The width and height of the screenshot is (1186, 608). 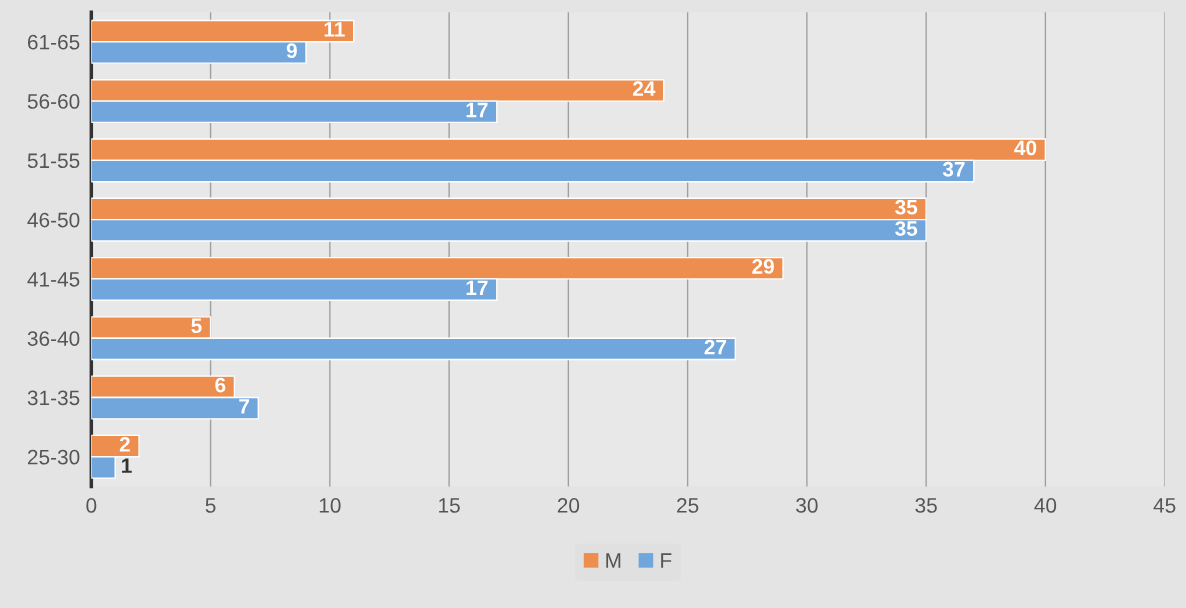 What do you see at coordinates (291, 51) in the screenshot?
I see `data-label: 9` at bounding box center [291, 51].